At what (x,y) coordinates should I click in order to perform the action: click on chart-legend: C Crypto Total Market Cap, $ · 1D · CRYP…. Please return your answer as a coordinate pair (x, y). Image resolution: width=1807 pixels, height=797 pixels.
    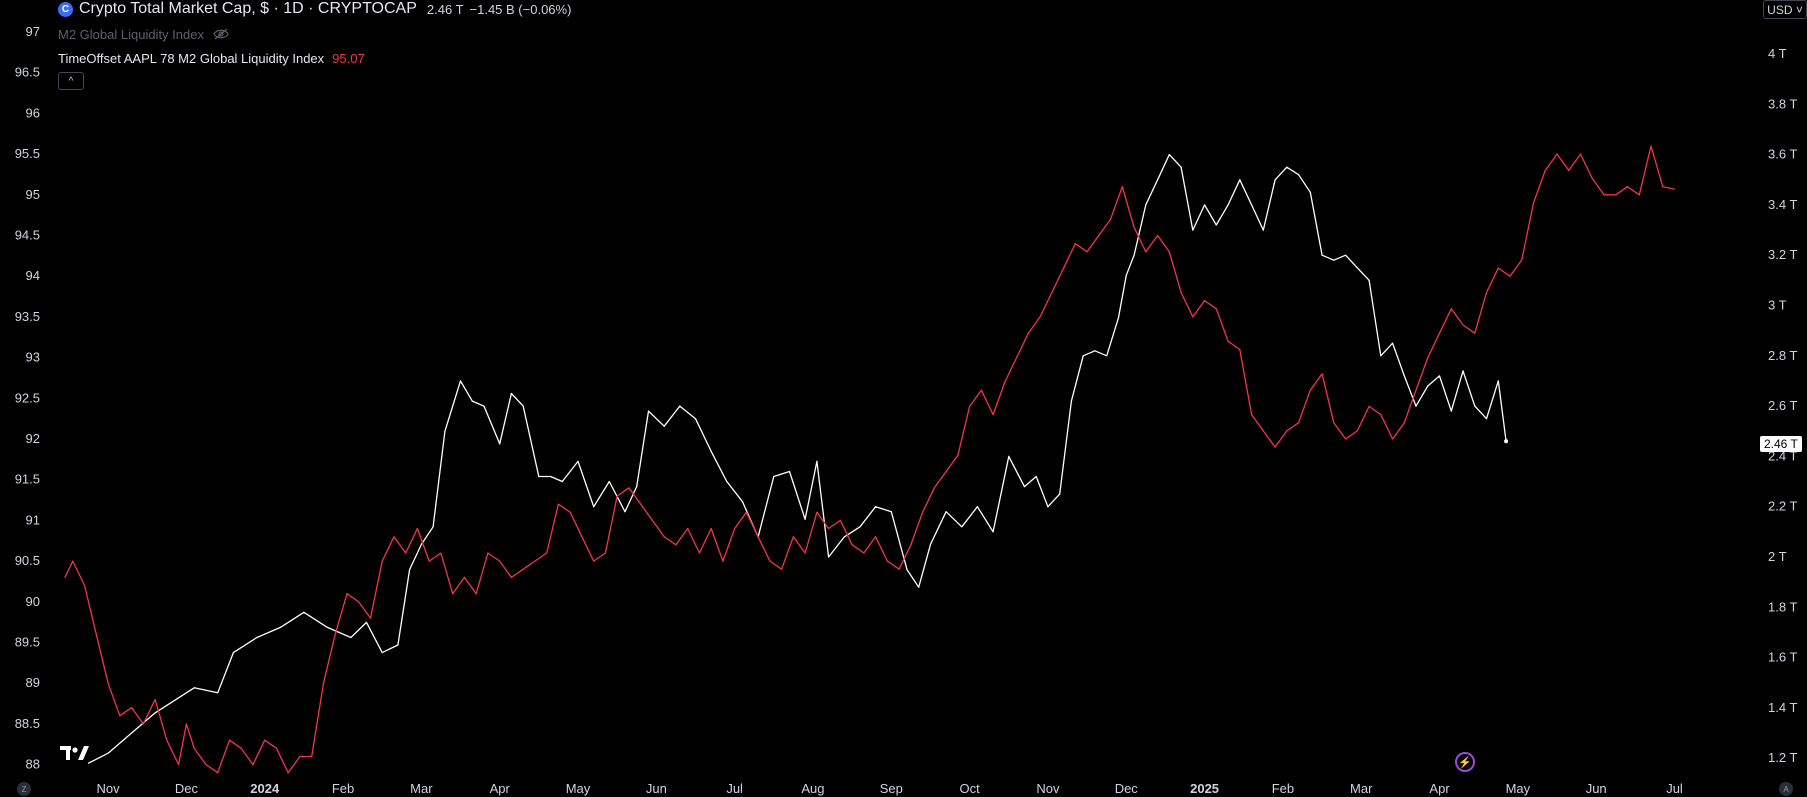
    Looking at the image, I should click on (314, 45).